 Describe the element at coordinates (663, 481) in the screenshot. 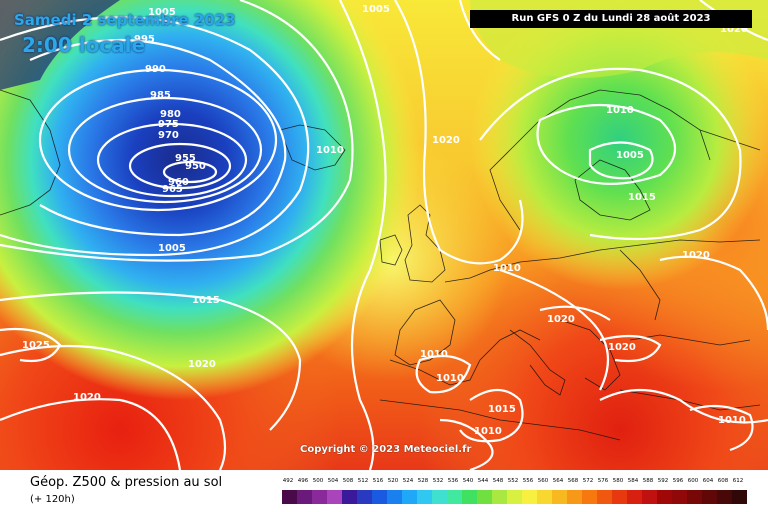

I see `scale-label: 592` at that location.